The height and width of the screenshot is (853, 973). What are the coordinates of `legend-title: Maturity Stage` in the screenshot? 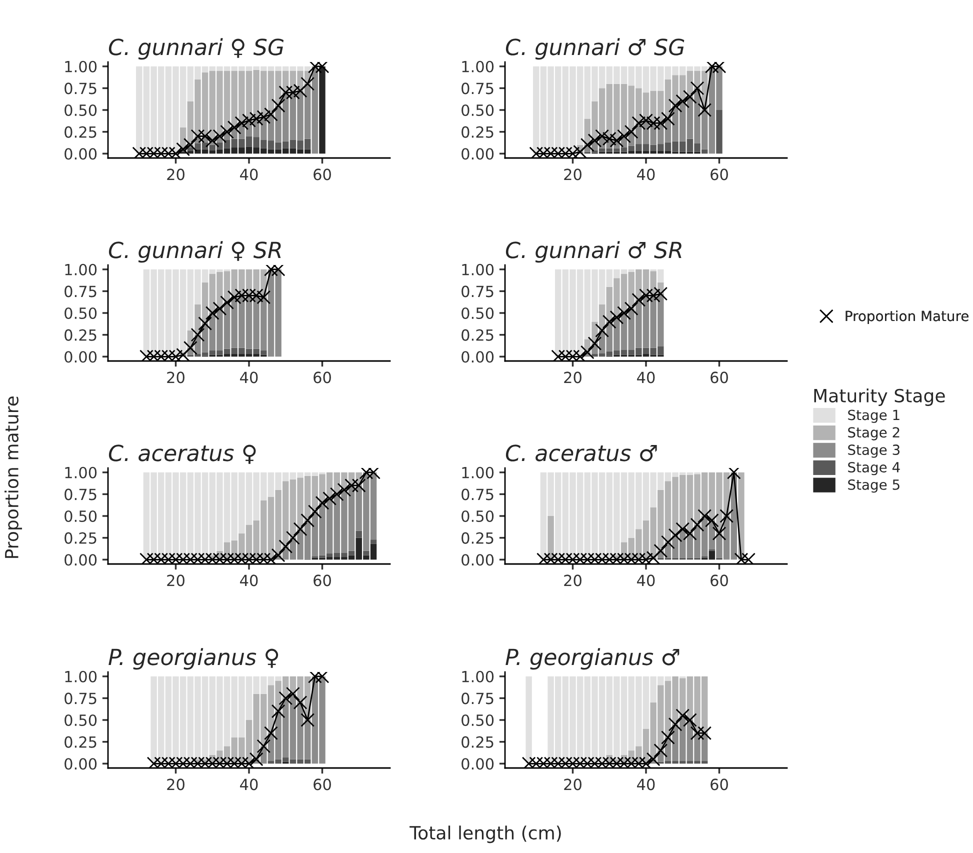 It's located at (879, 397).